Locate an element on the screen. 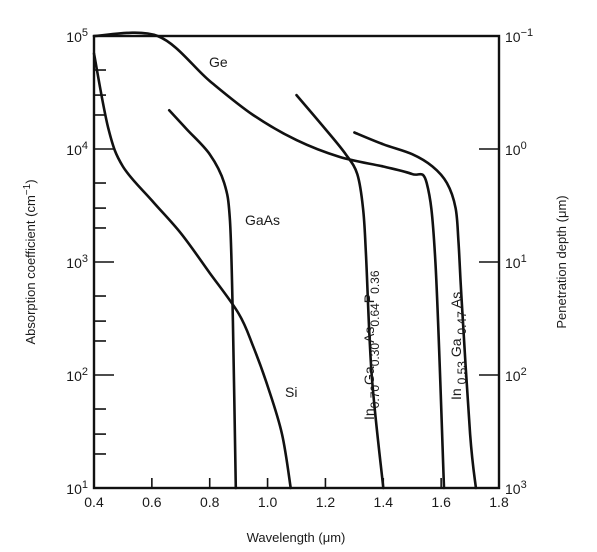  series-label-ingaasp: In0.70Ga0.30As0.64P0.36 is located at coordinates (371, 345).